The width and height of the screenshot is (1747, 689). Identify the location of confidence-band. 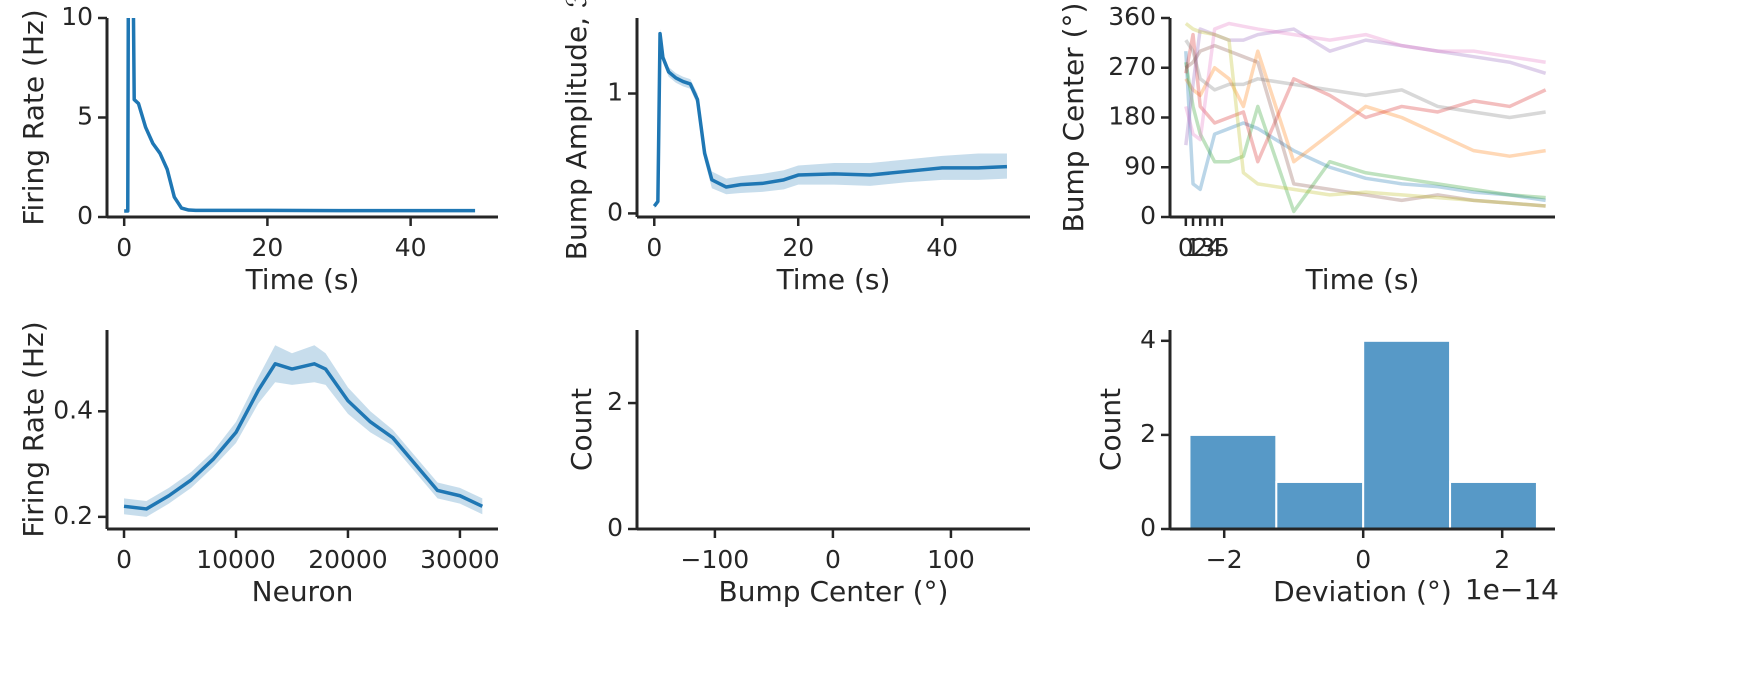
(830, 118).